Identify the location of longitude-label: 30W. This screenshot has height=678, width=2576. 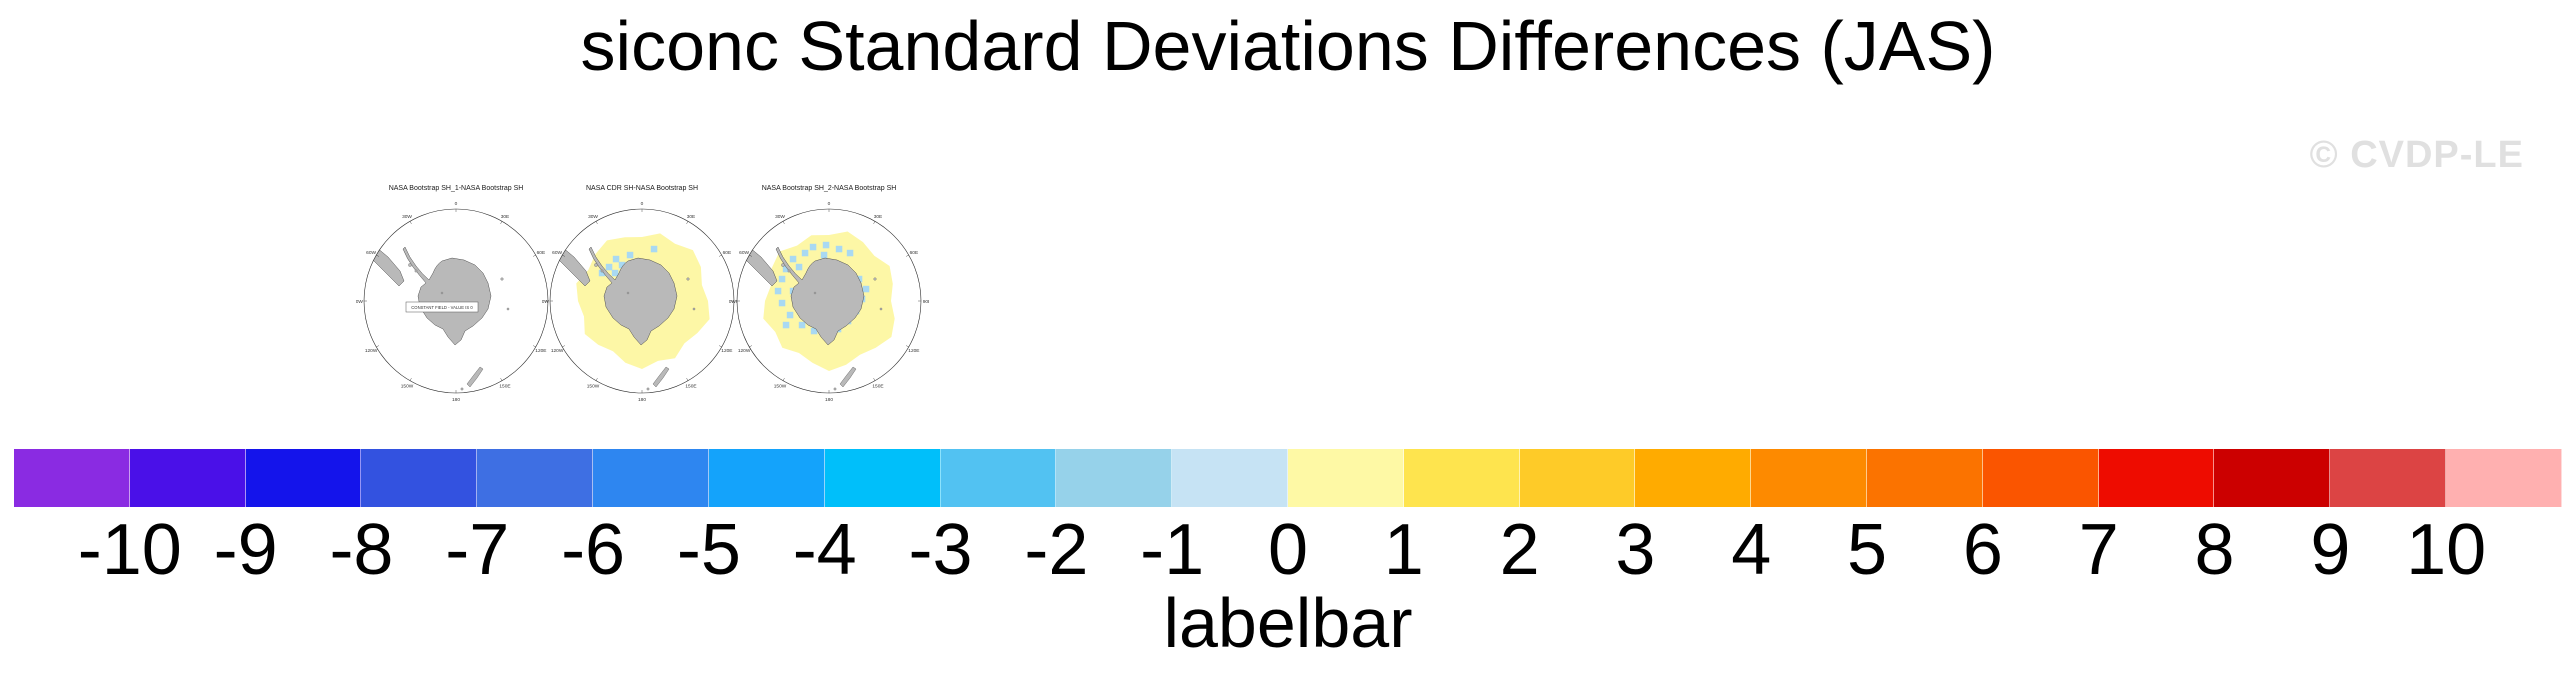
(407, 217).